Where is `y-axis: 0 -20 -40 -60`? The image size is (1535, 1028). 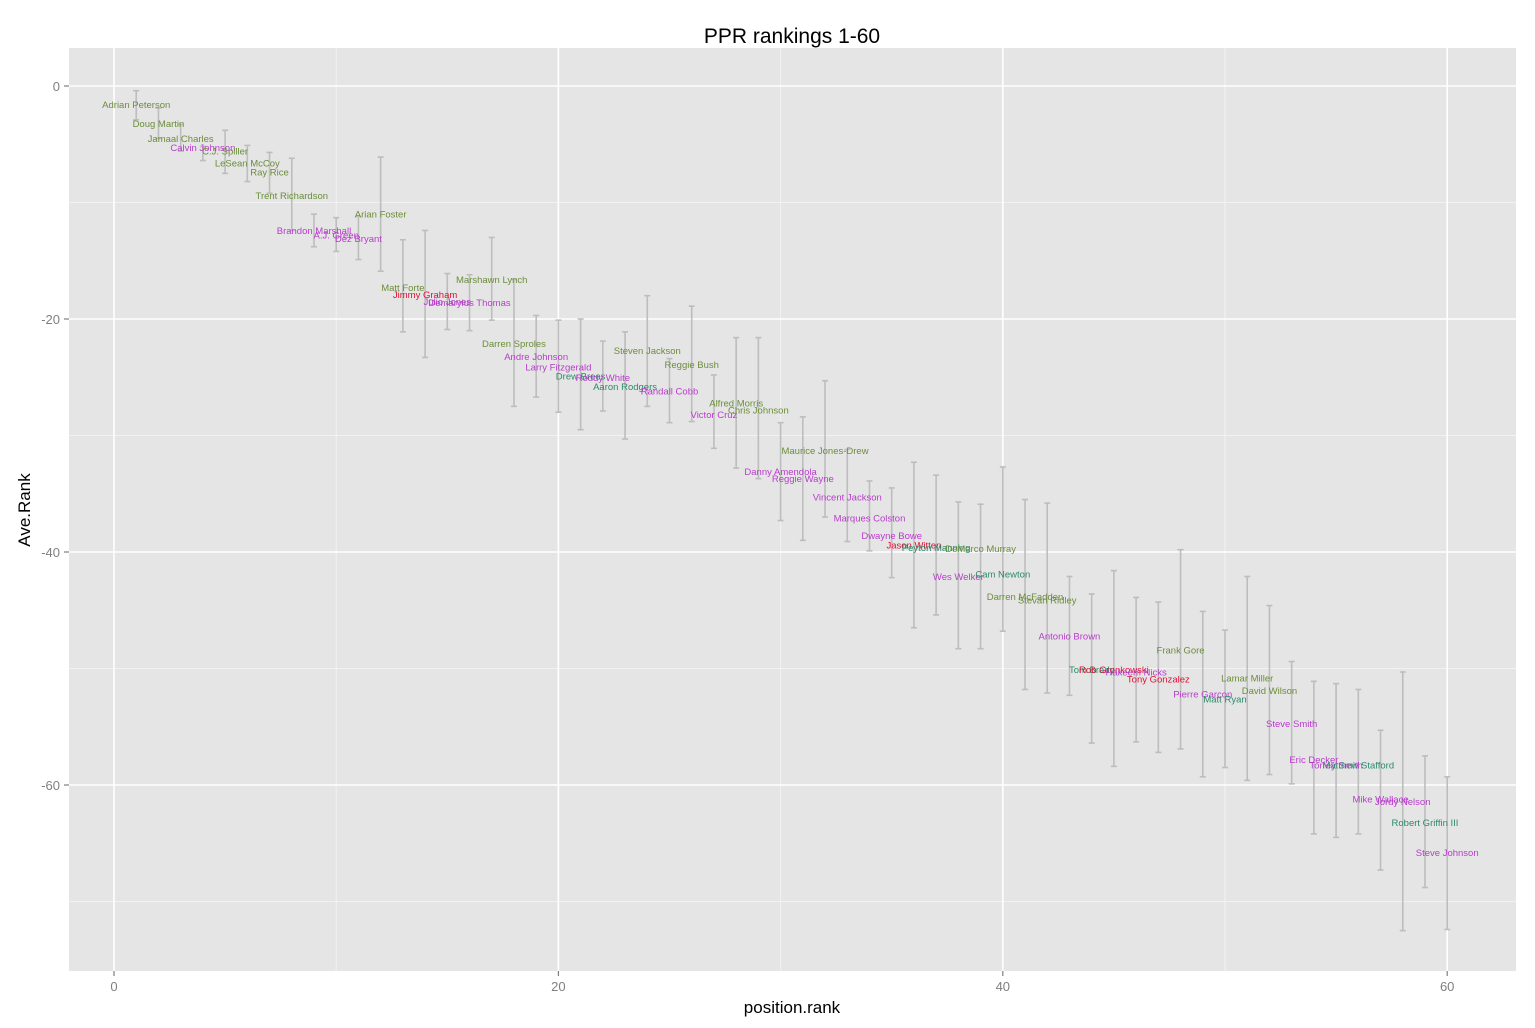 y-axis: 0 -20 -40 -60 is located at coordinates (55, 436).